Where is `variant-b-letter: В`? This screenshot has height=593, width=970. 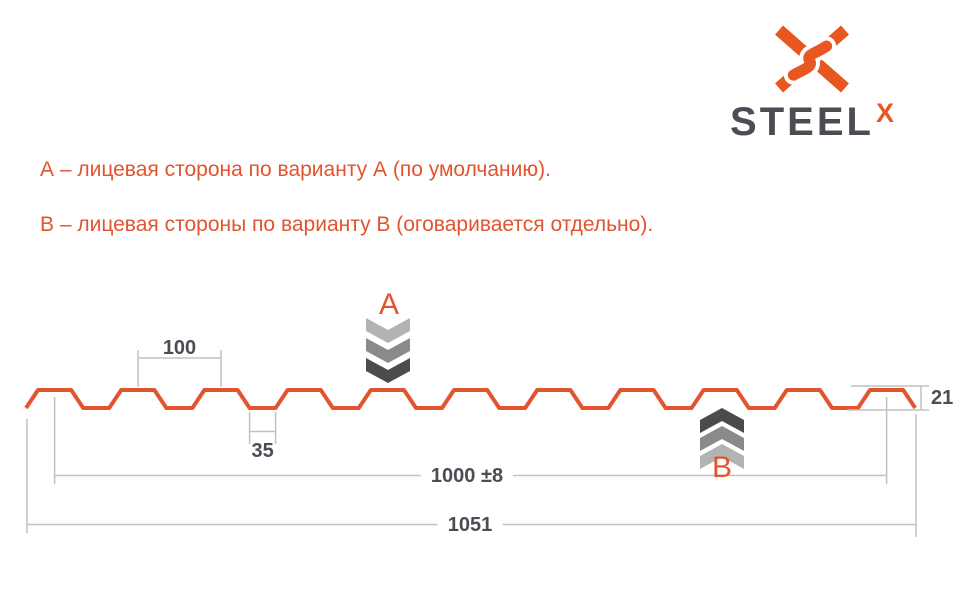 variant-b-letter: В is located at coordinates (722, 467).